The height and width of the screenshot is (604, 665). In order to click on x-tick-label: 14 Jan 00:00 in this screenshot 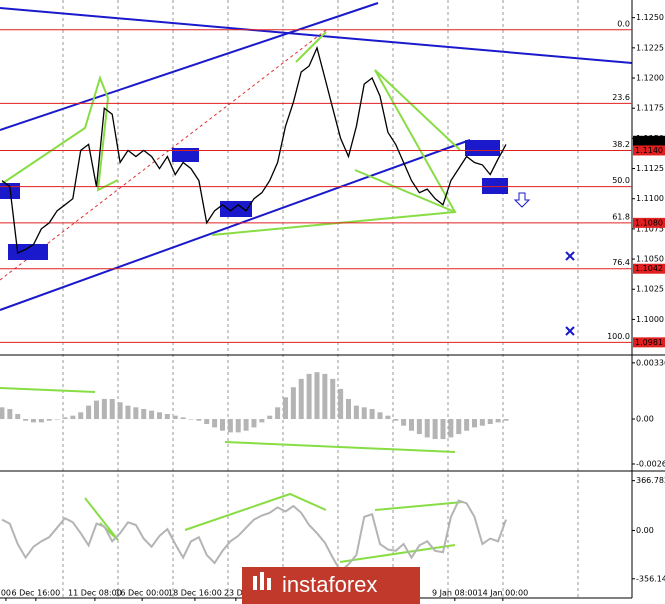, I will do `click(503, 593)`.